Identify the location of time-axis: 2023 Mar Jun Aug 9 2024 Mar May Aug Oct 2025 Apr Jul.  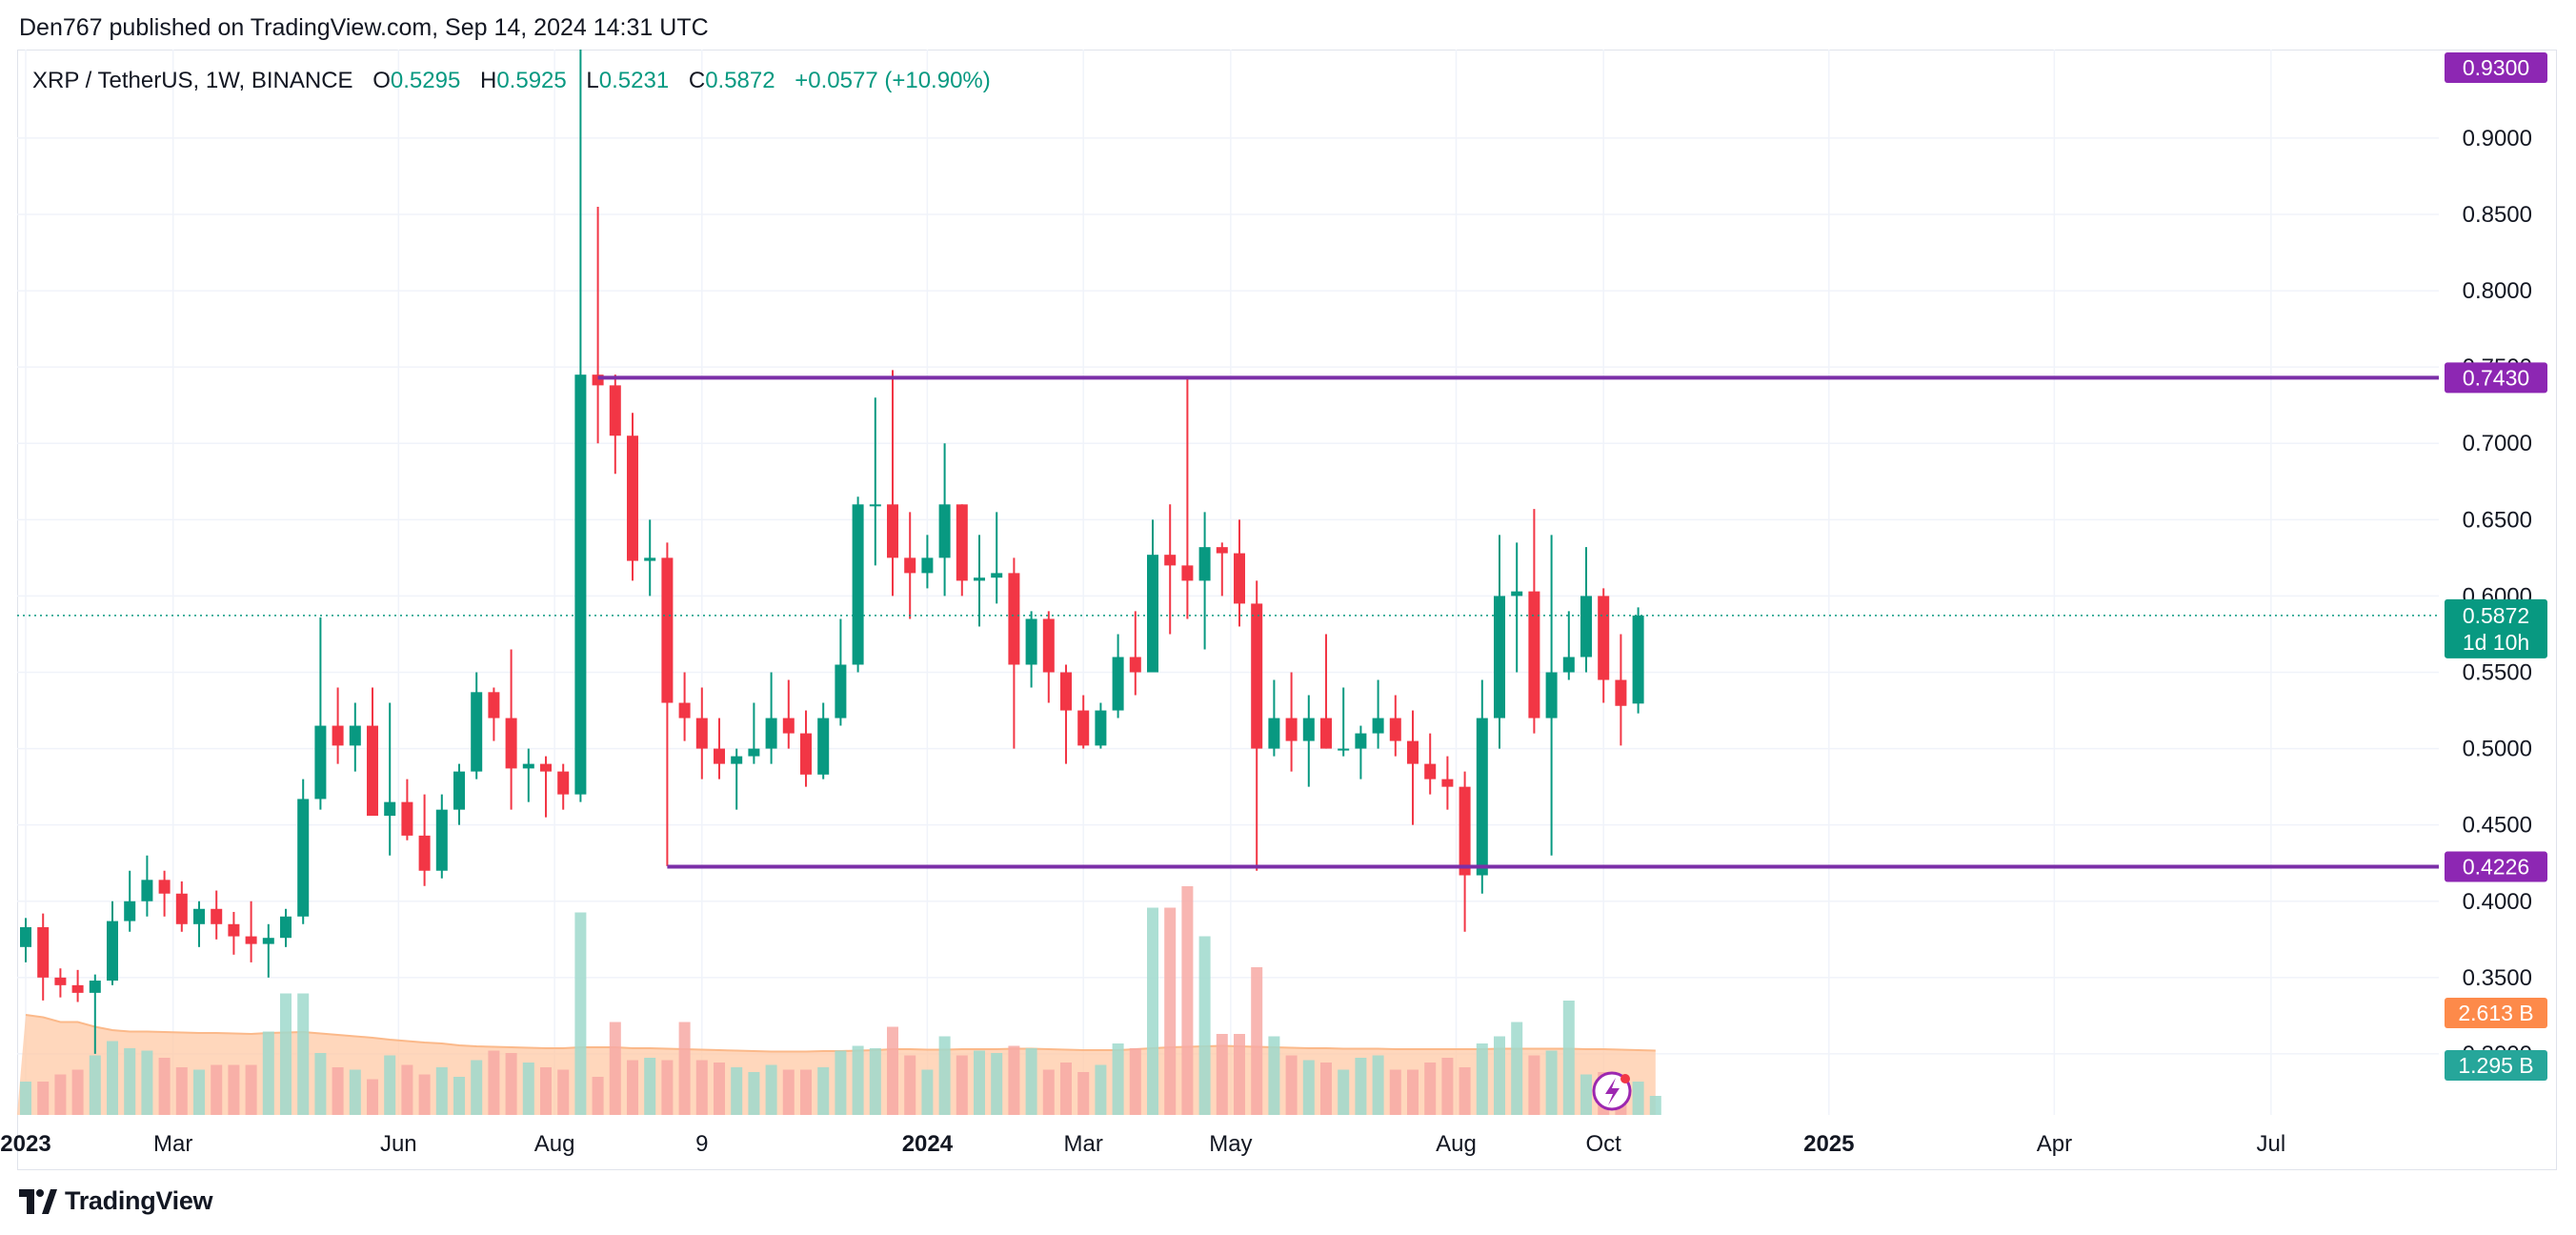
(1143, 1144).